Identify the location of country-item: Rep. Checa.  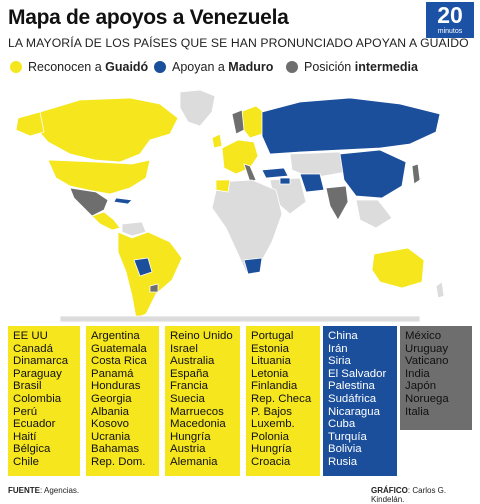
(281, 398).